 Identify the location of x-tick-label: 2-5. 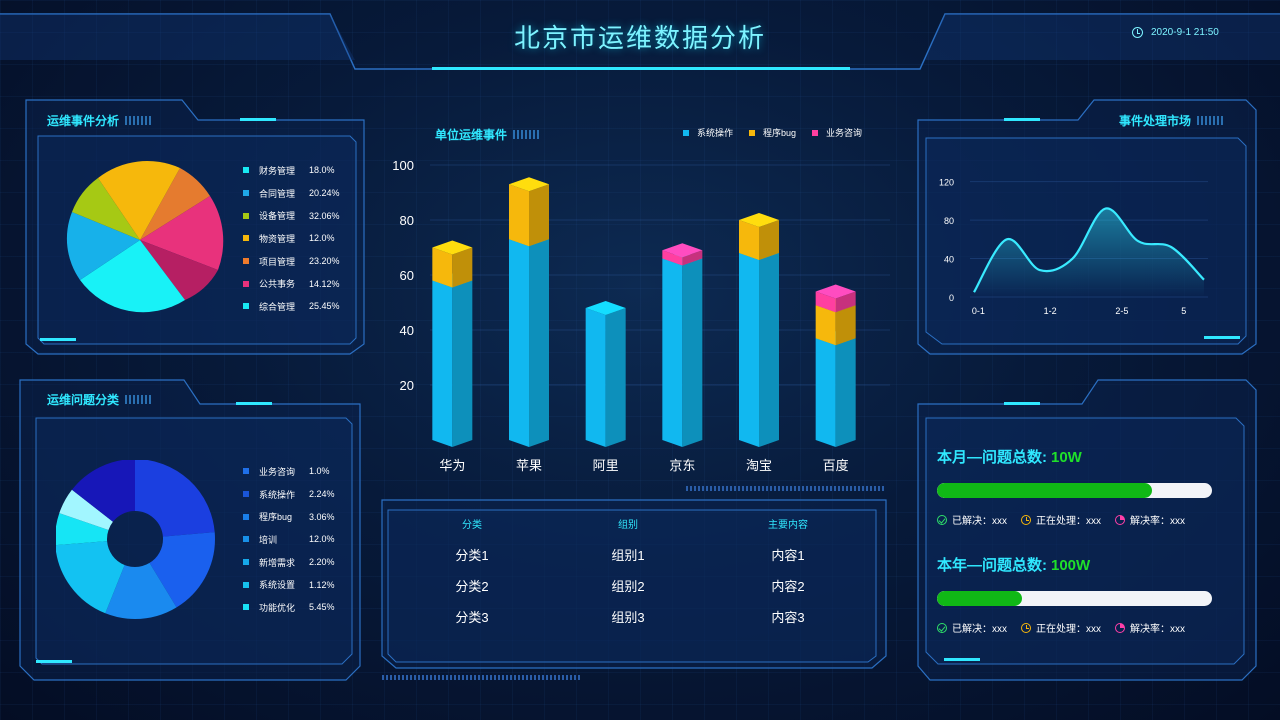
(1121, 311).